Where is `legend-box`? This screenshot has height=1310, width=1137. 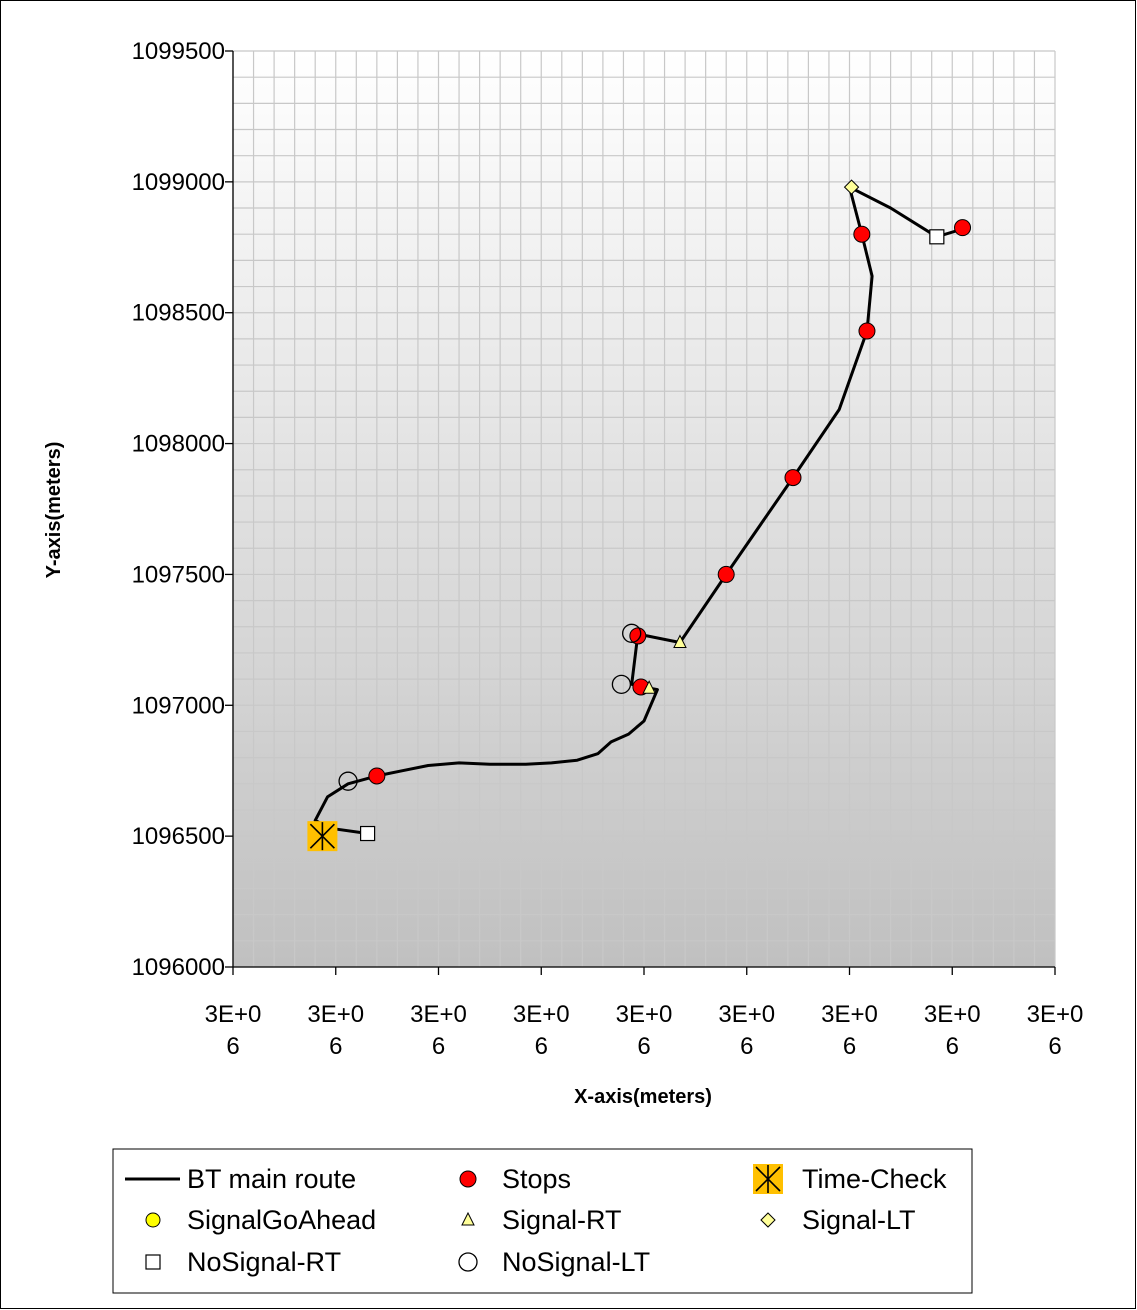
legend-box is located at coordinates (542, 1221).